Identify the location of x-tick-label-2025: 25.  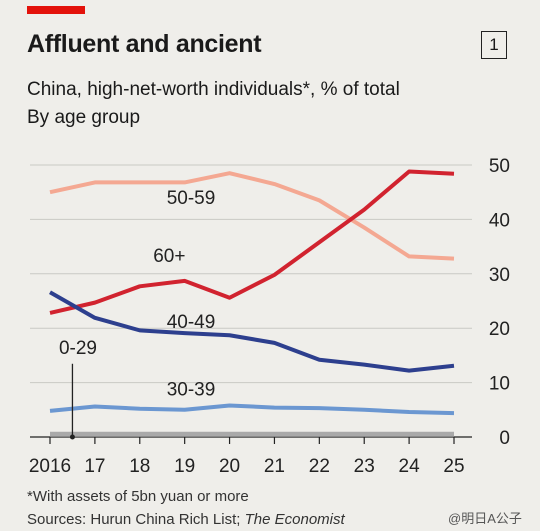
(453, 466).